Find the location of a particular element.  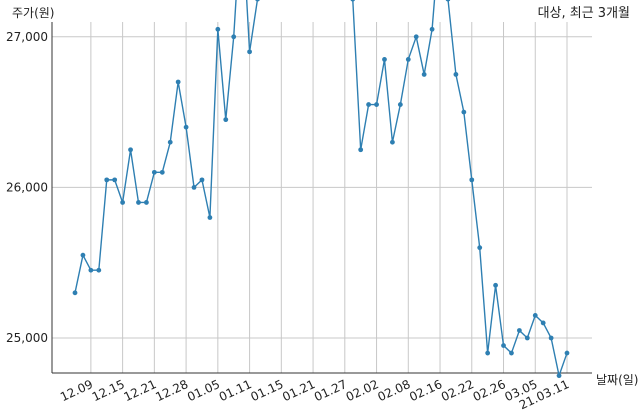

y-axis-title: 주가(원) is located at coordinates (33, 13).